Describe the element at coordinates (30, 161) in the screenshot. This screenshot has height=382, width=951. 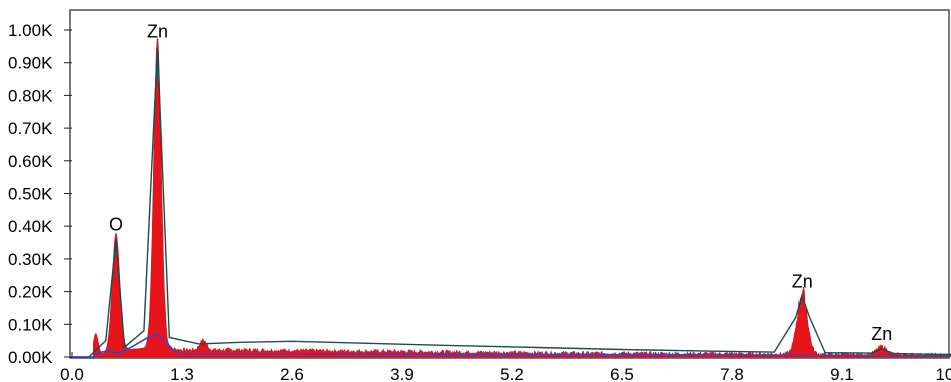
I see `y-tick-label: 0.60K` at that location.